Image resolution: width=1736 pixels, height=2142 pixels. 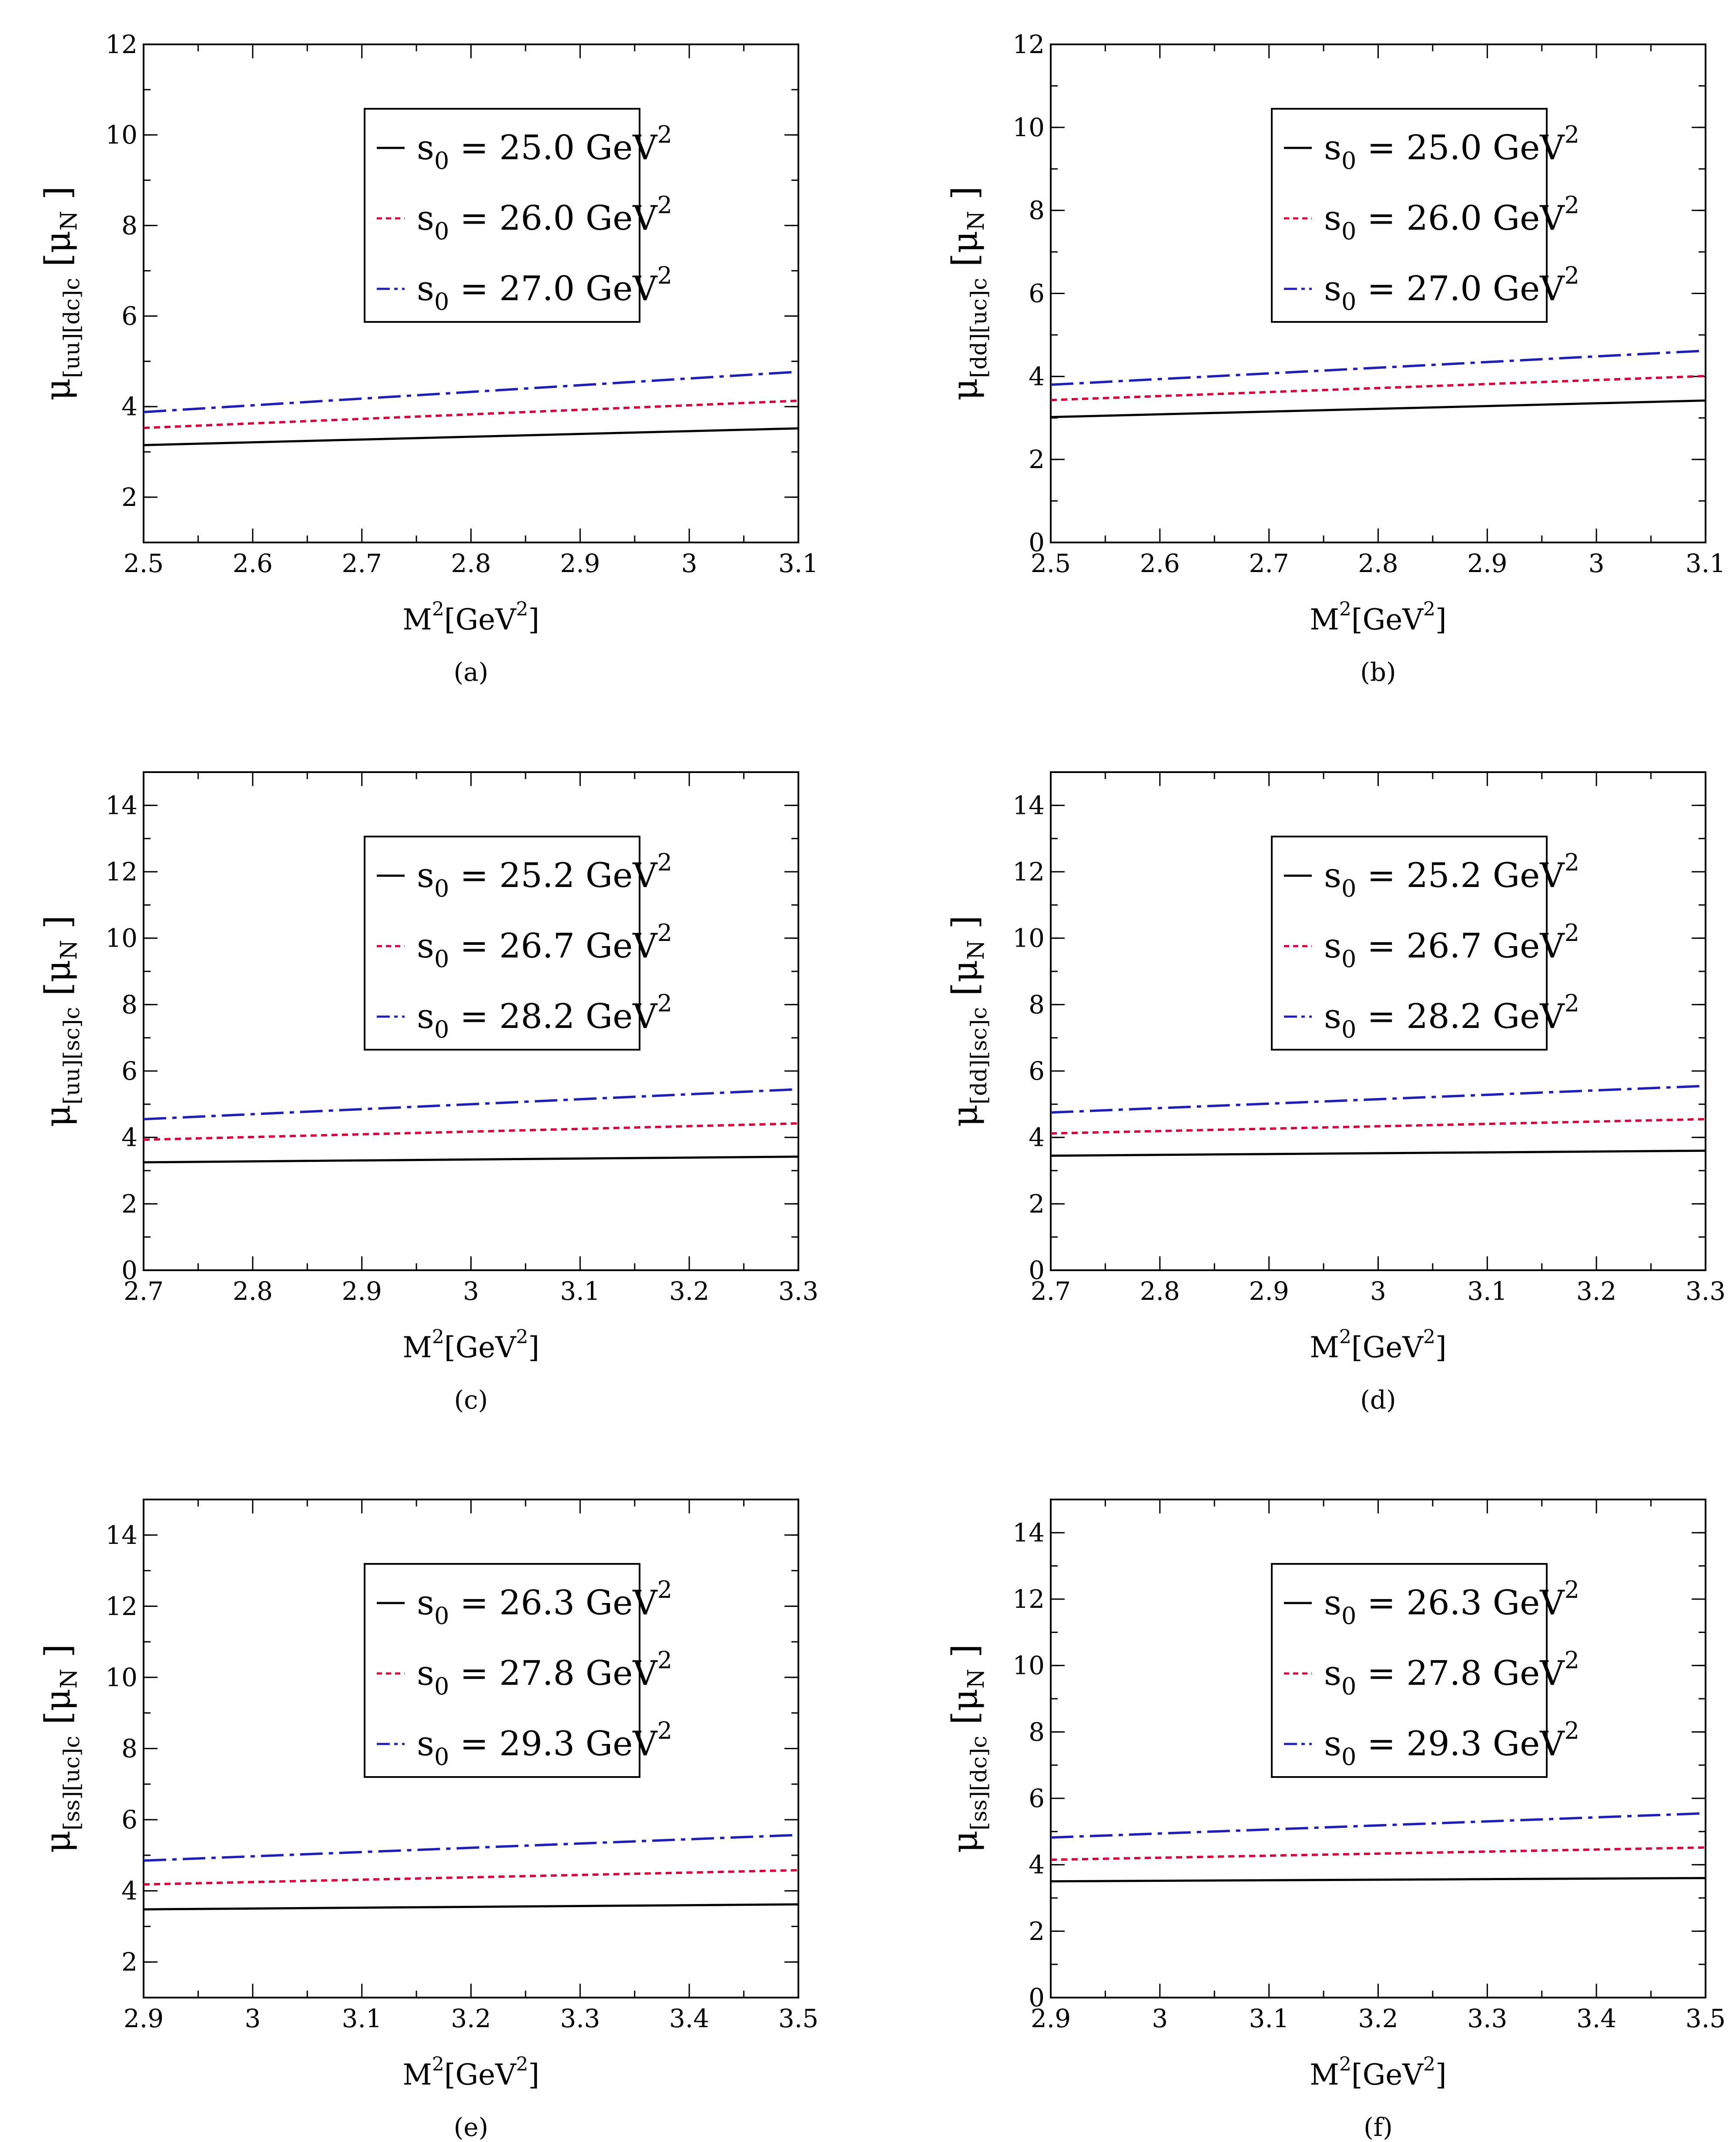 I want to click on x-tick-label: 3.3, so click(x=1487, y=2018).